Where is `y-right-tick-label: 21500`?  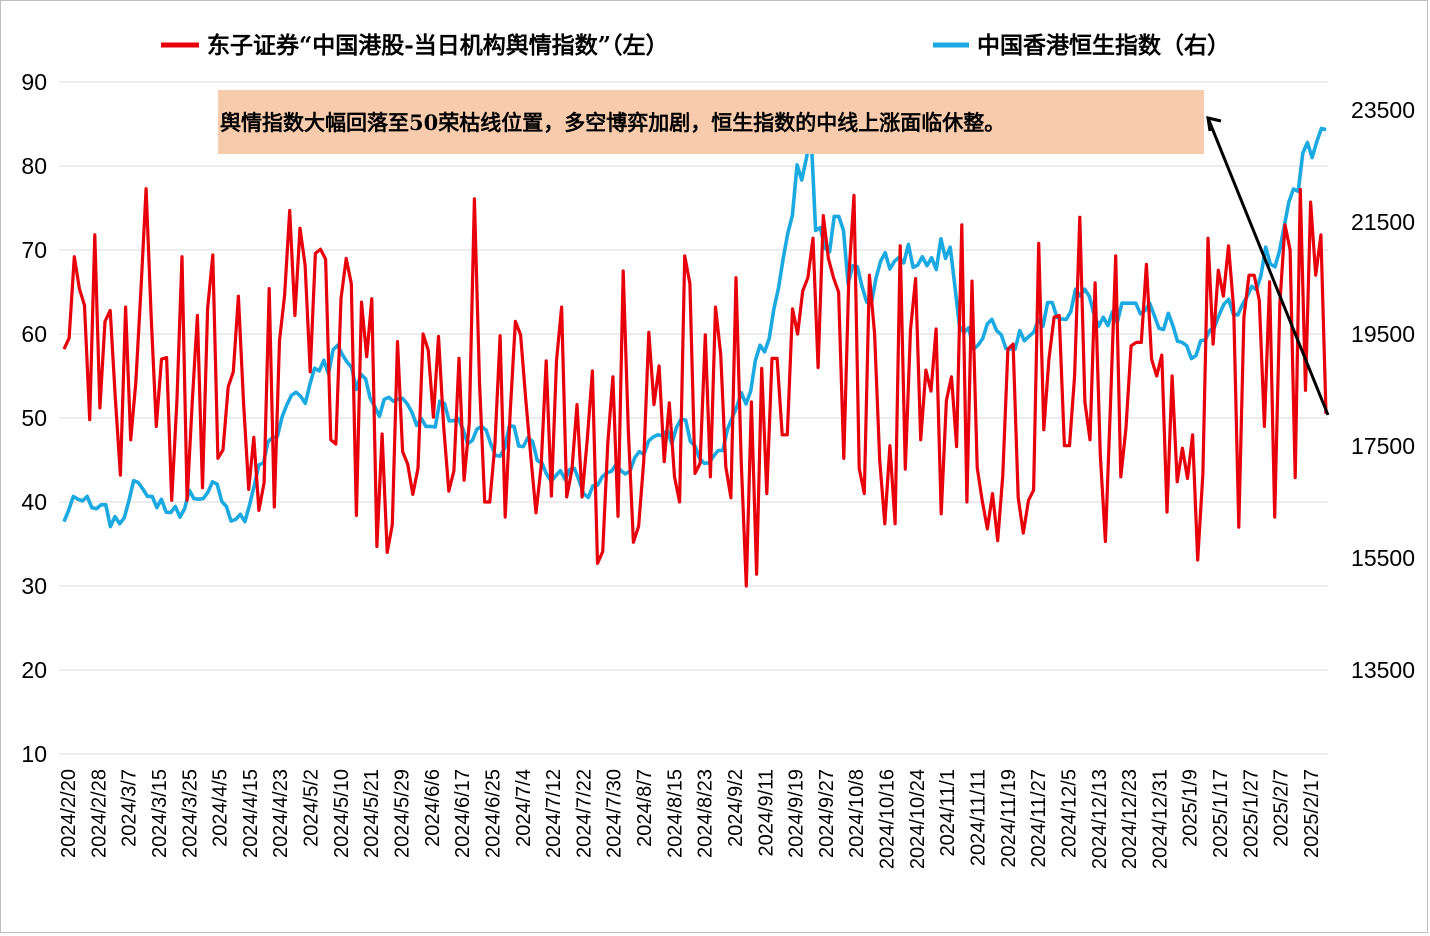 y-right-tick-label: 21500 is located at coordinates (1383, 222).